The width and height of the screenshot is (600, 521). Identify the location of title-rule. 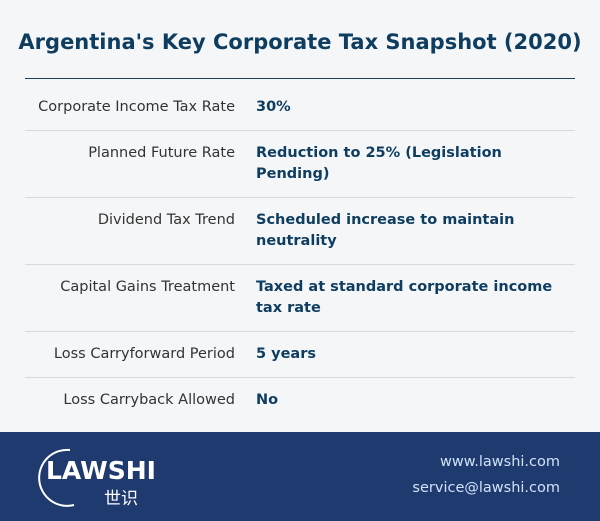
(300, 78).